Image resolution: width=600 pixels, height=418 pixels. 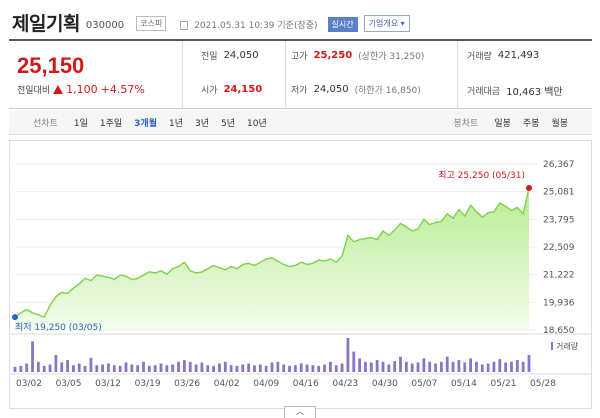 I want to click on x-tick-label: 03/02, so click(x=29, y=384).